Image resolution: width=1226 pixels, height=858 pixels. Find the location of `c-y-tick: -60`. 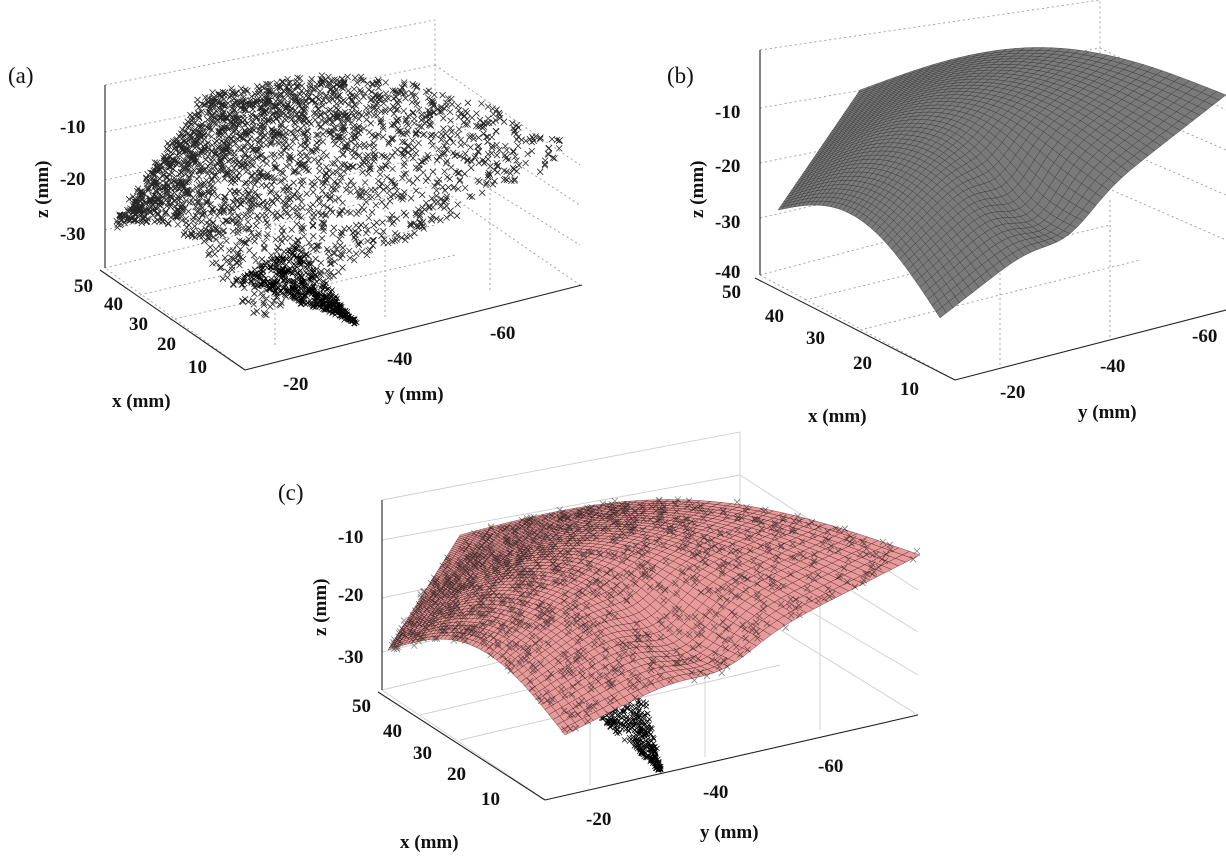

c-y-tick: -60 is located at coordinates (830, 766).